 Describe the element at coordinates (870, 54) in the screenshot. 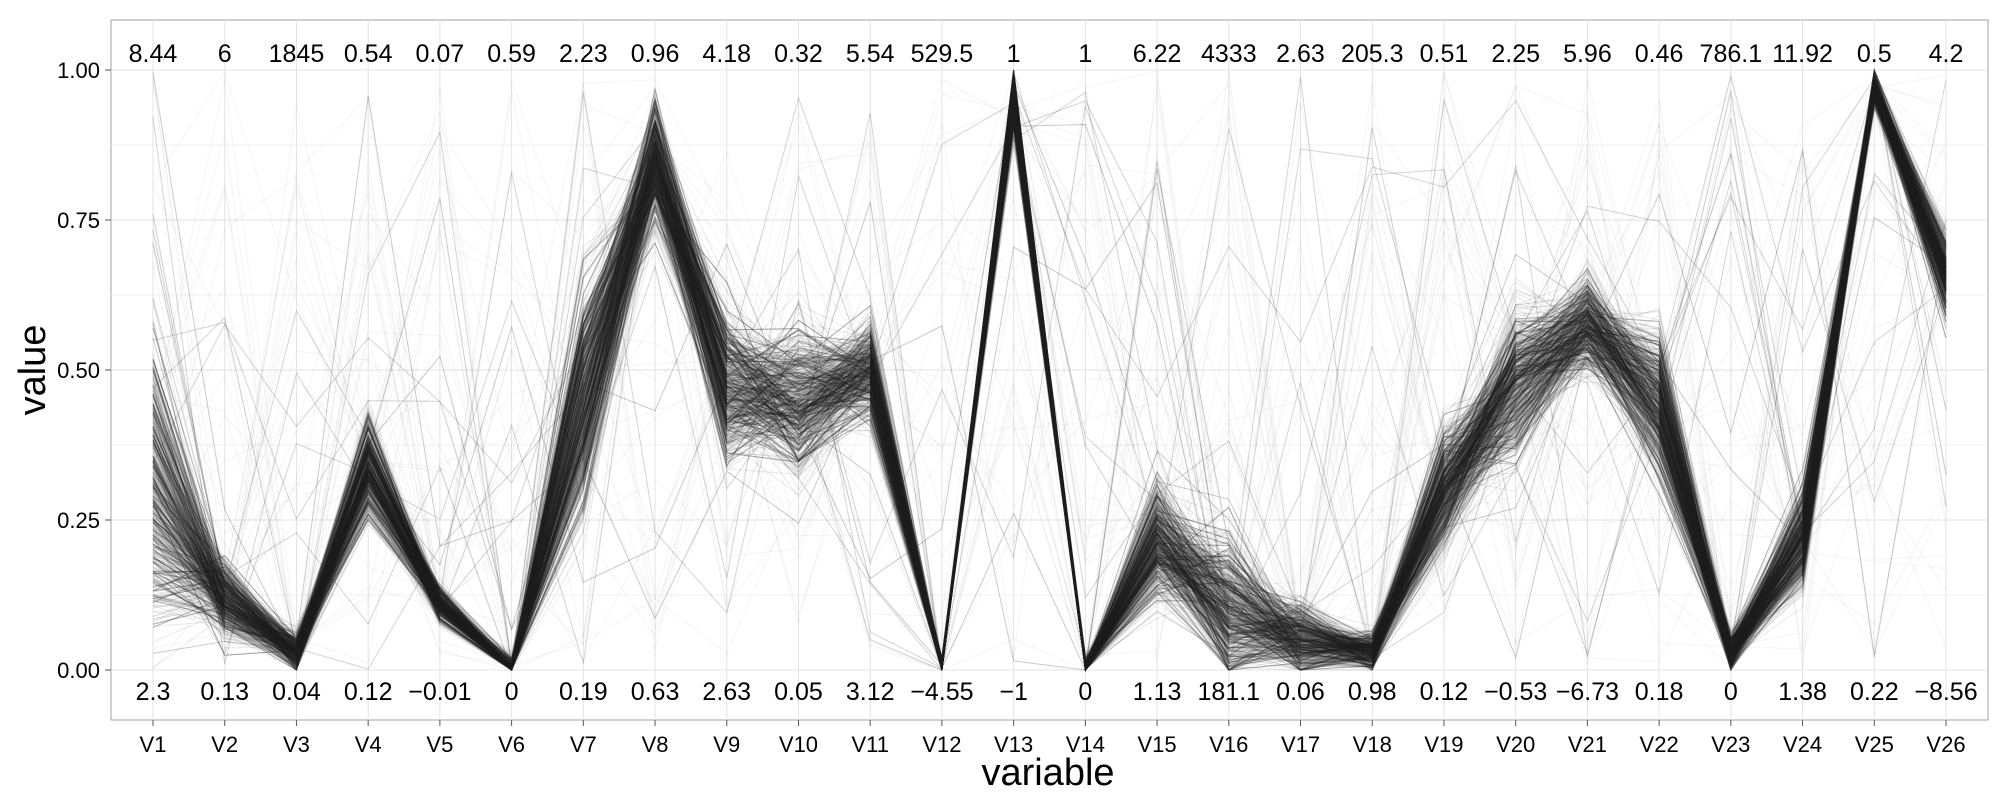

I see `max-label-v11: 5.54` at that location.